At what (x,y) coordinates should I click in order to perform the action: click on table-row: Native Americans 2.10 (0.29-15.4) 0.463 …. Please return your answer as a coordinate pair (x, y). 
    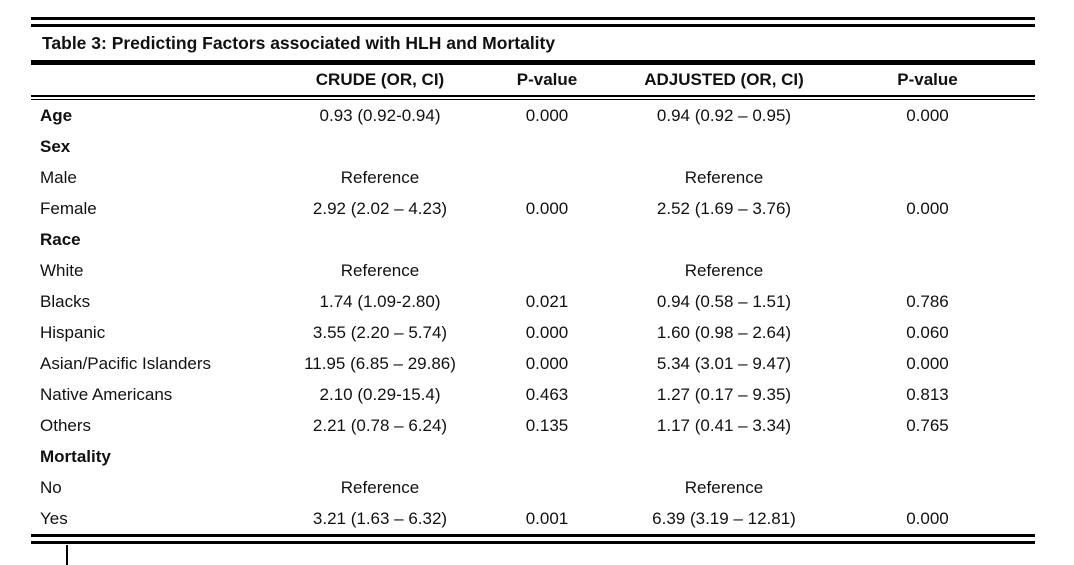
    Looking at the image, I should click on (533, 394).